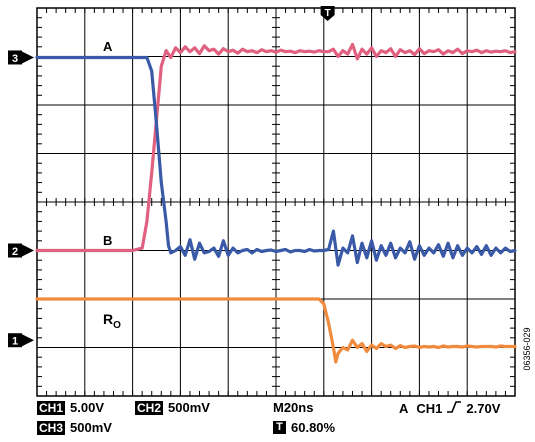 The width and height of the screenshot is (535, 442). What do you see at coordinates (429, 408) in the screenshot?
I see `trigger-source: CH1` at bounding box center [429, 408].